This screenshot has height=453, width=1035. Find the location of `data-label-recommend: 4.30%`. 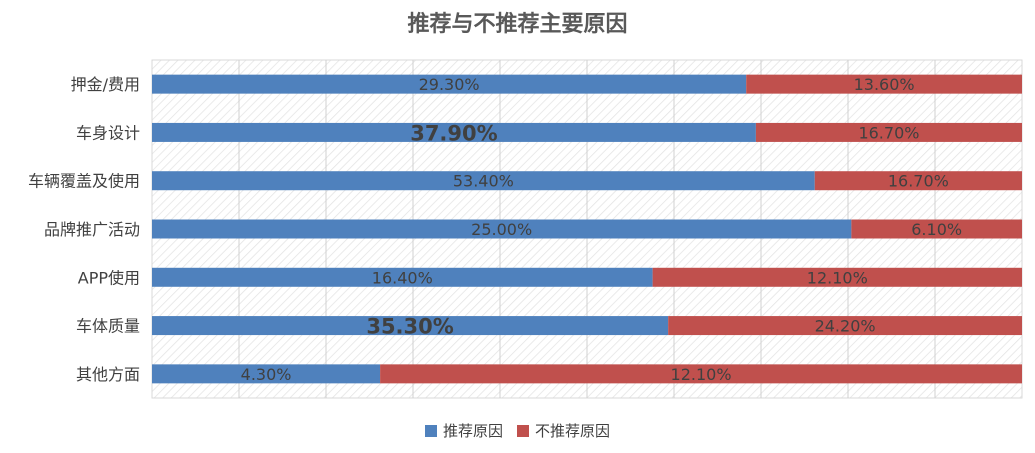

data-label-recommend: 4.30% is located at coordinates (266, 374).